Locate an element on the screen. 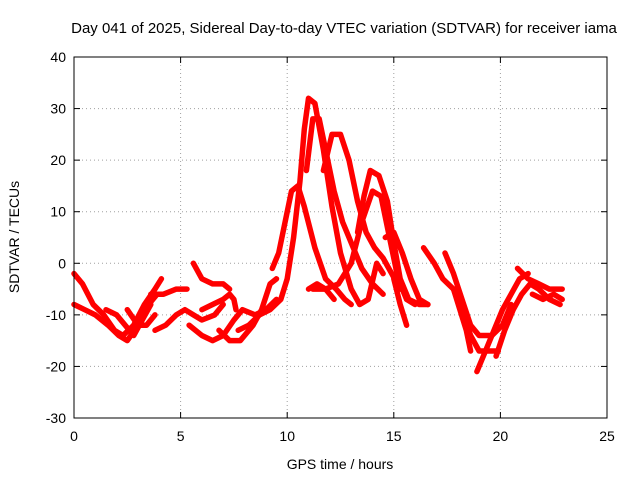 The height and width of the screenshot is (480, 640). x-tick-label: 10 is located at coordinates (287, 436).